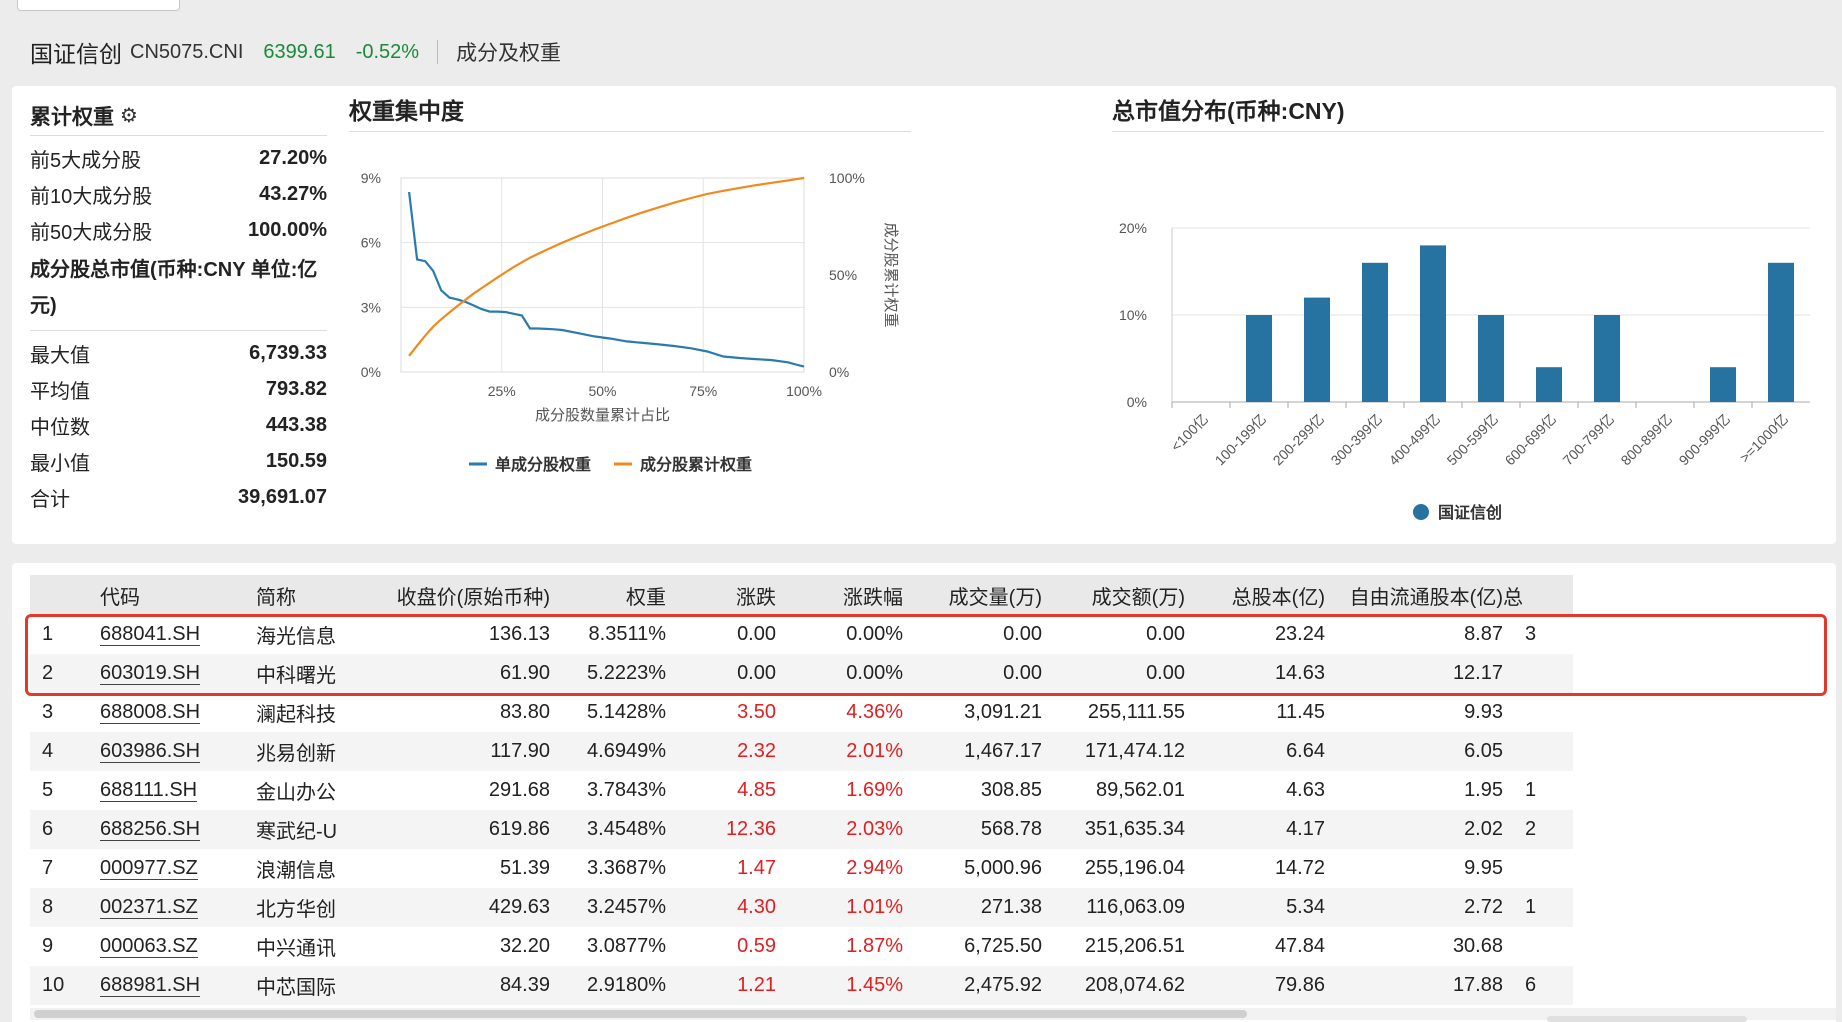  I want to click on stat-label: 合计, so click(50, 499).